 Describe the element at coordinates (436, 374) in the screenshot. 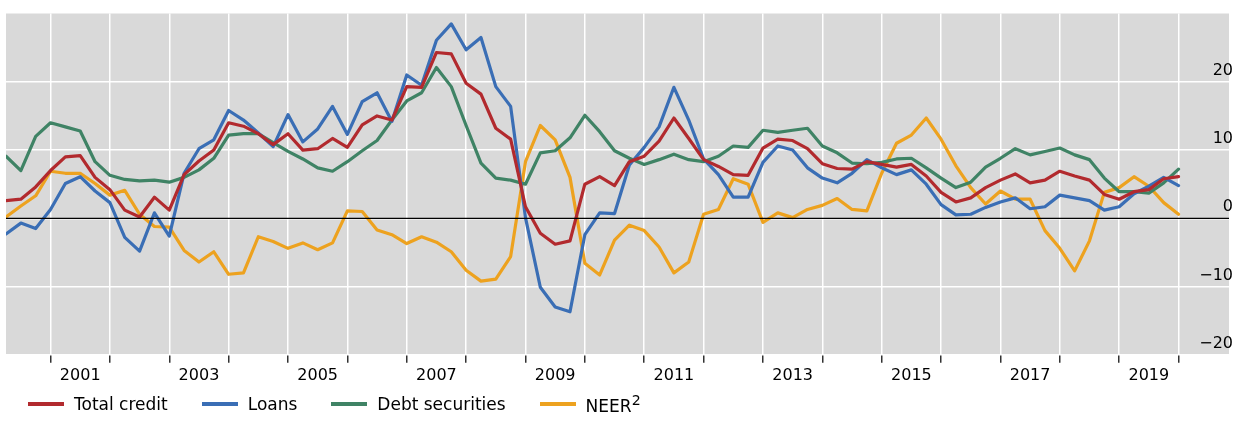

I see `x-tick-label: 2007` at that location.